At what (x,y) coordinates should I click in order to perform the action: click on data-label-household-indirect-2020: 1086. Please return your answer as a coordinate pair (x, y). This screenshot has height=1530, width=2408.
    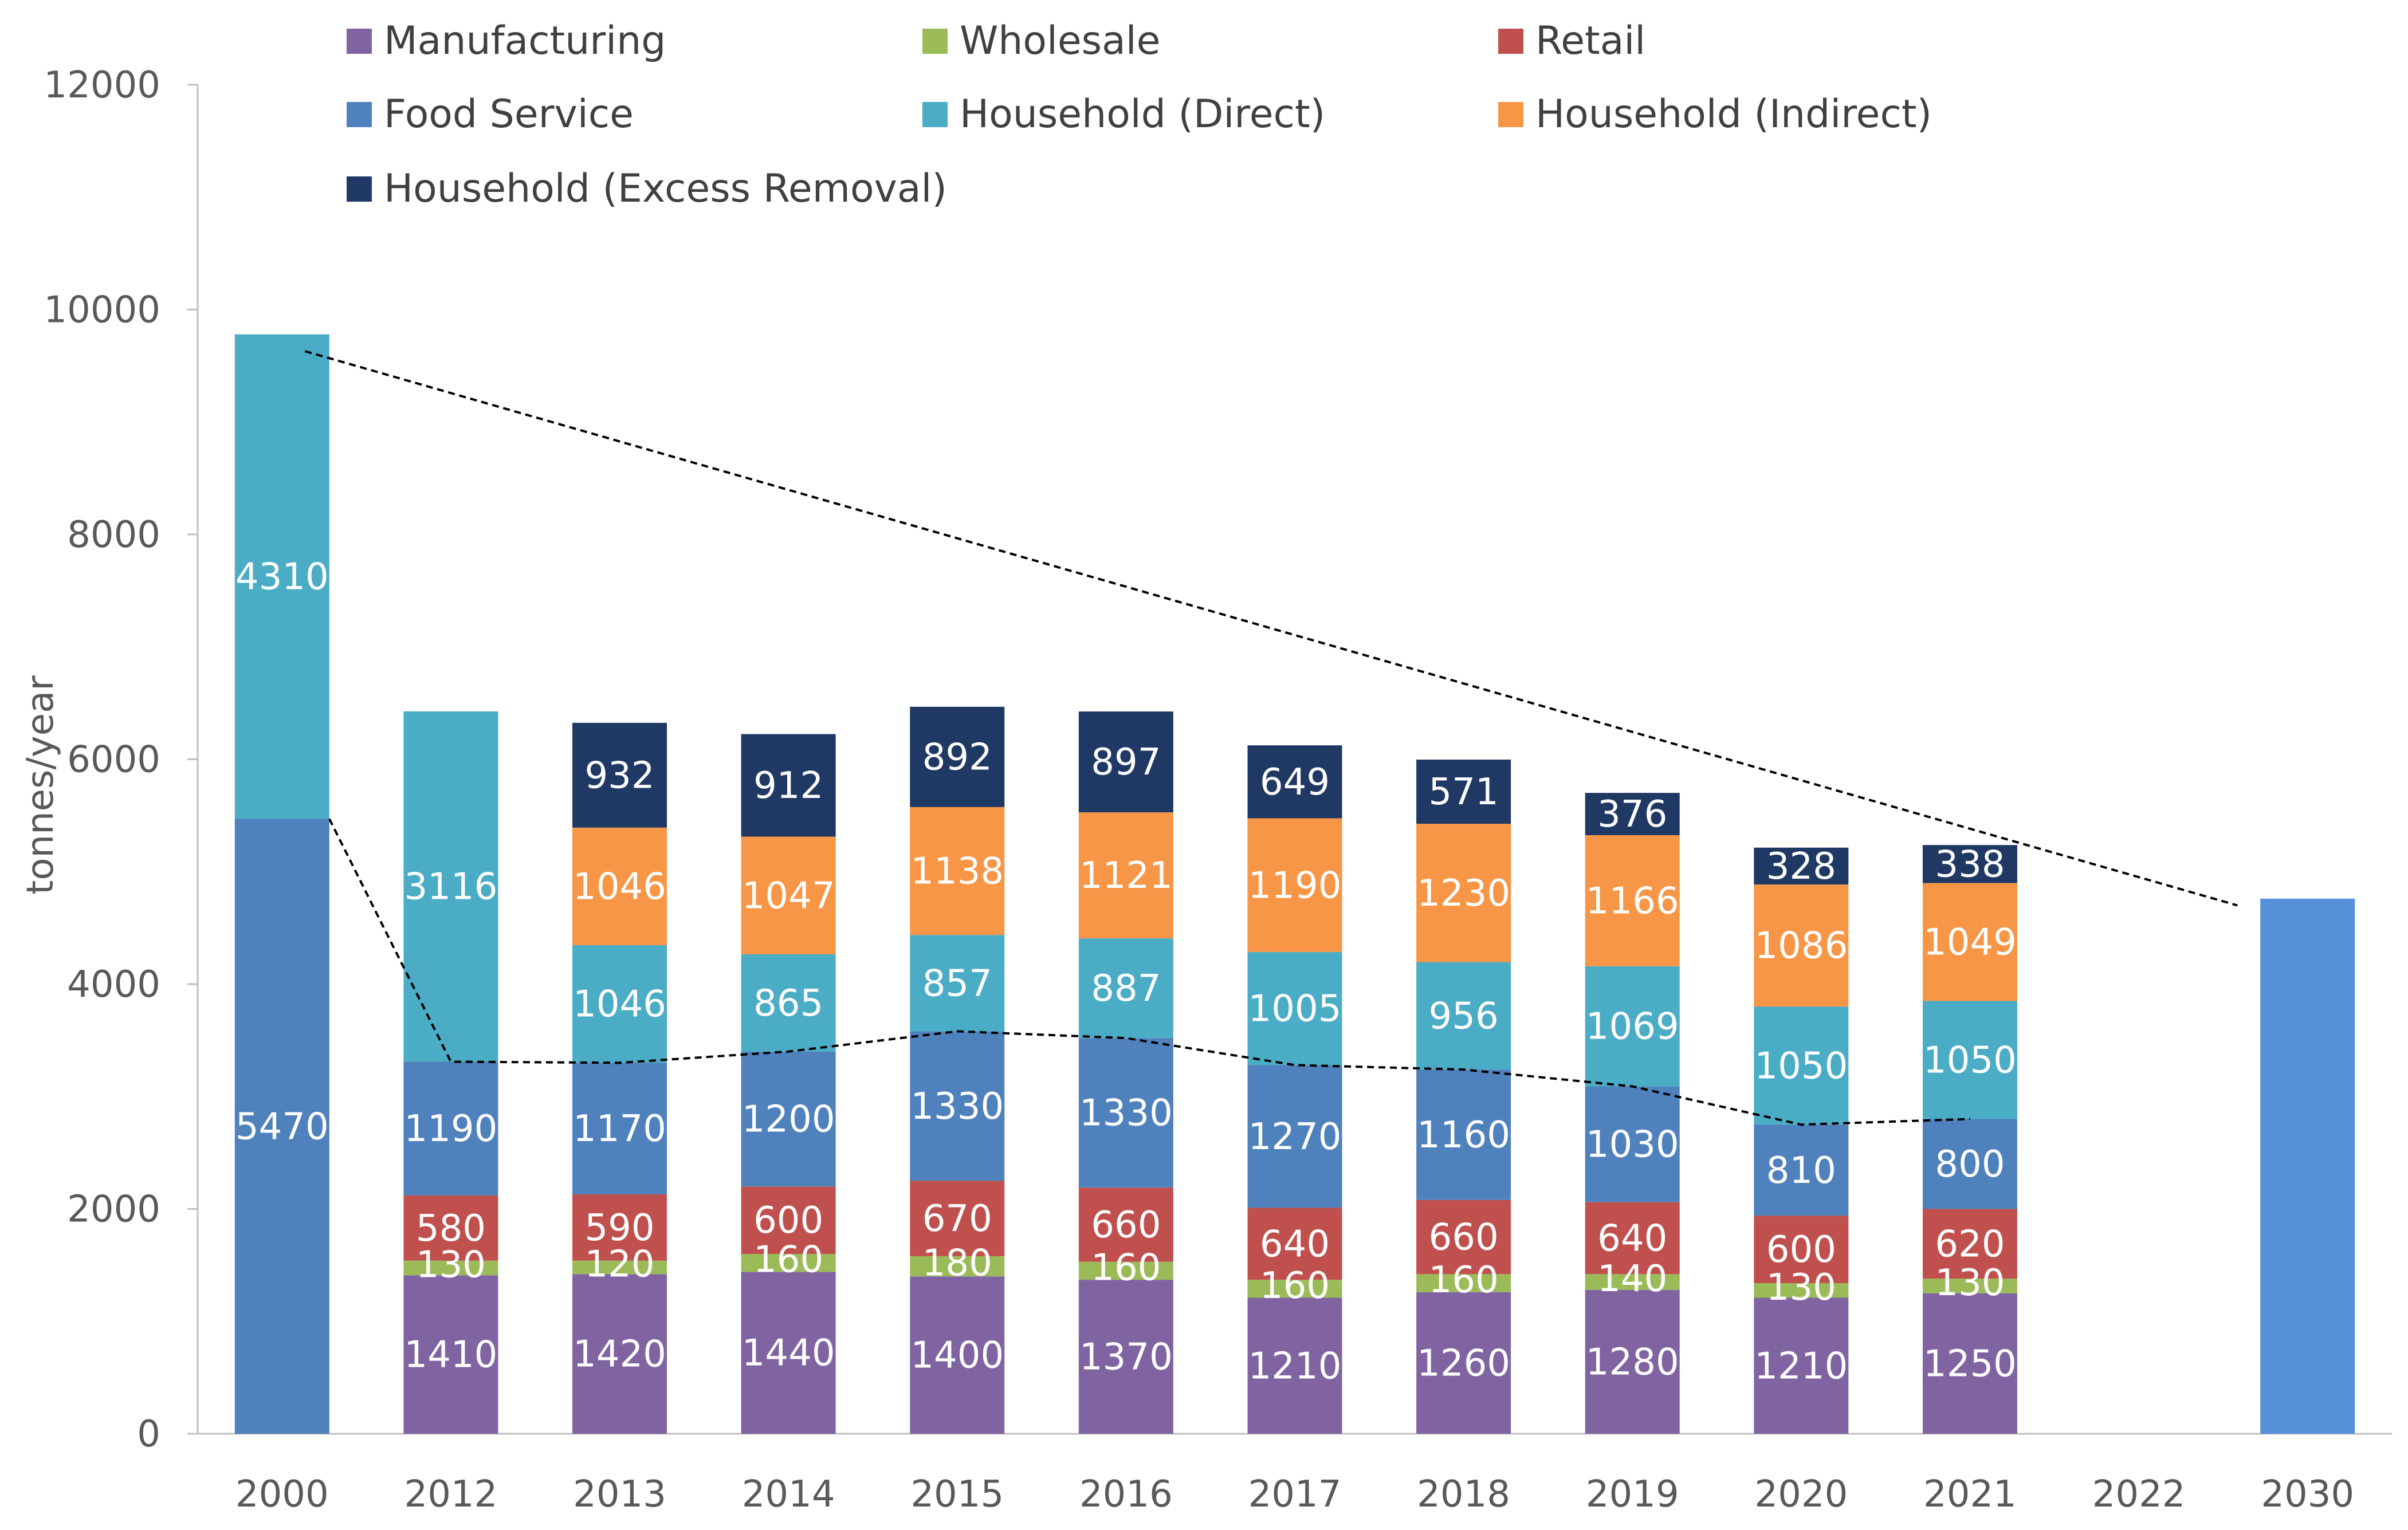
    Looking at the image, I should click on (1801, 946).